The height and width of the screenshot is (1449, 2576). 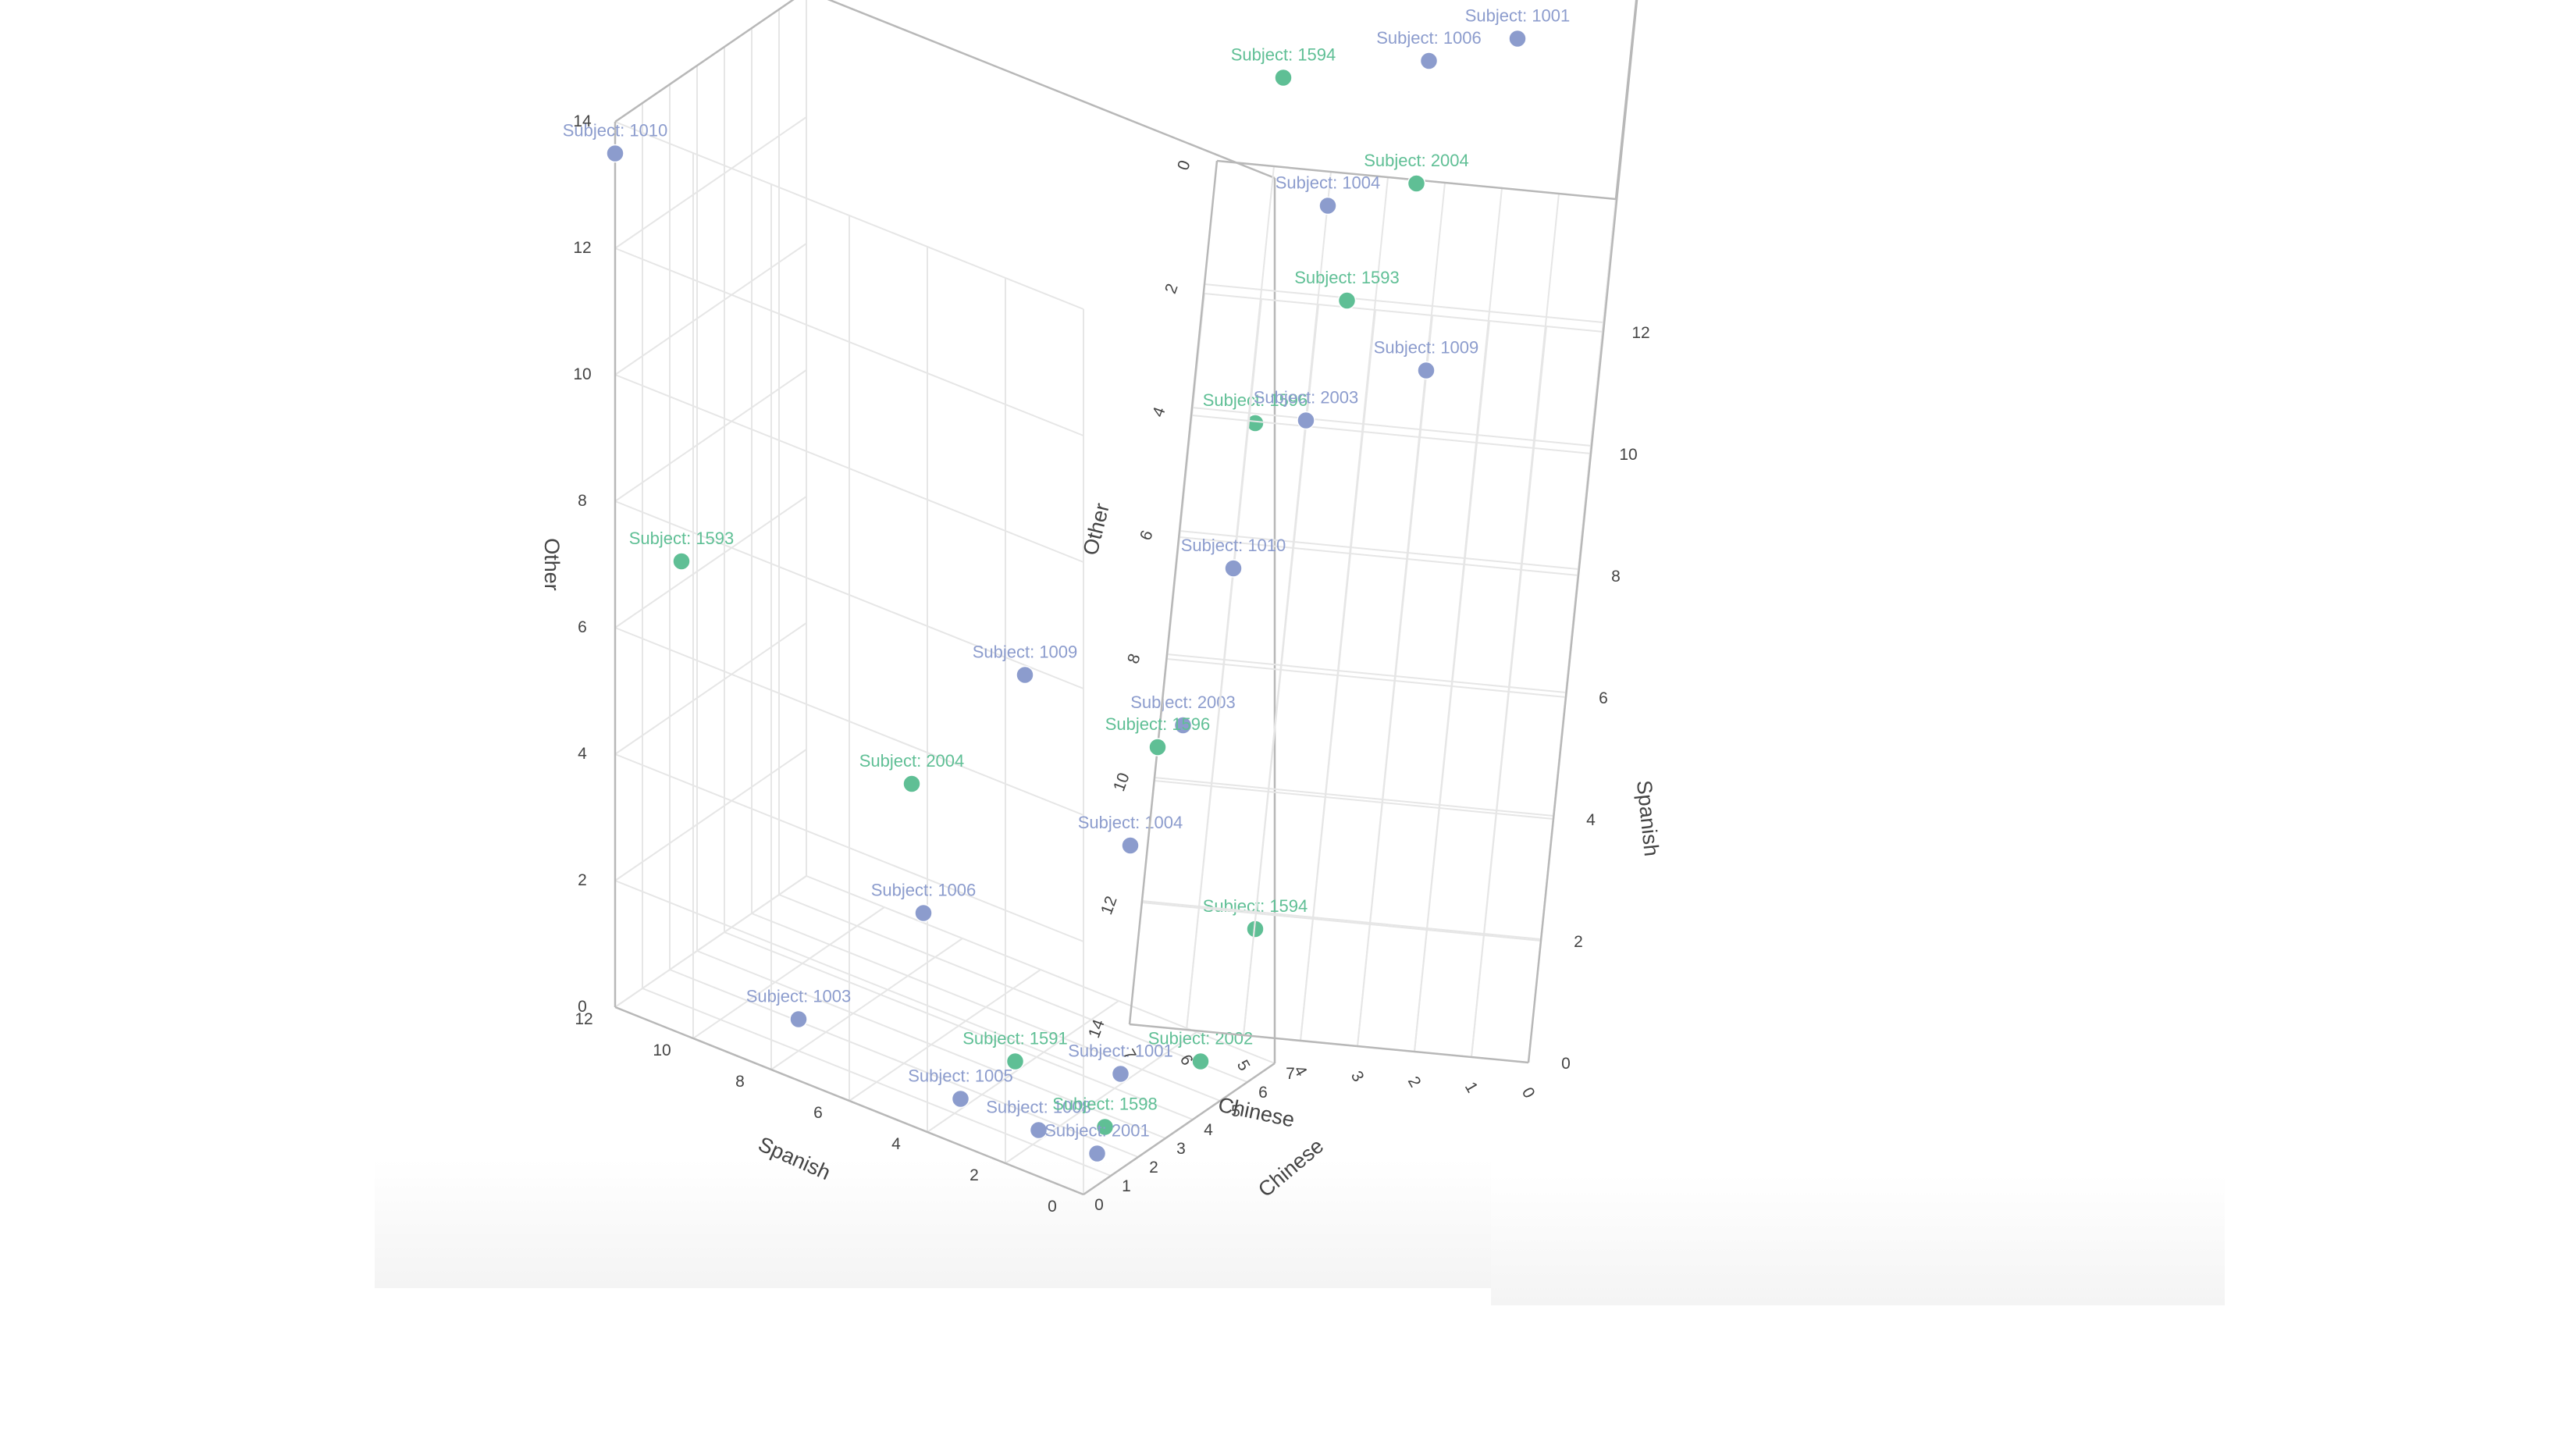 What do you see at coordinates (1183, 702) in the screenshot?
I see `data-point-label: Subject: 2003` at bounding box center [1183, 702].